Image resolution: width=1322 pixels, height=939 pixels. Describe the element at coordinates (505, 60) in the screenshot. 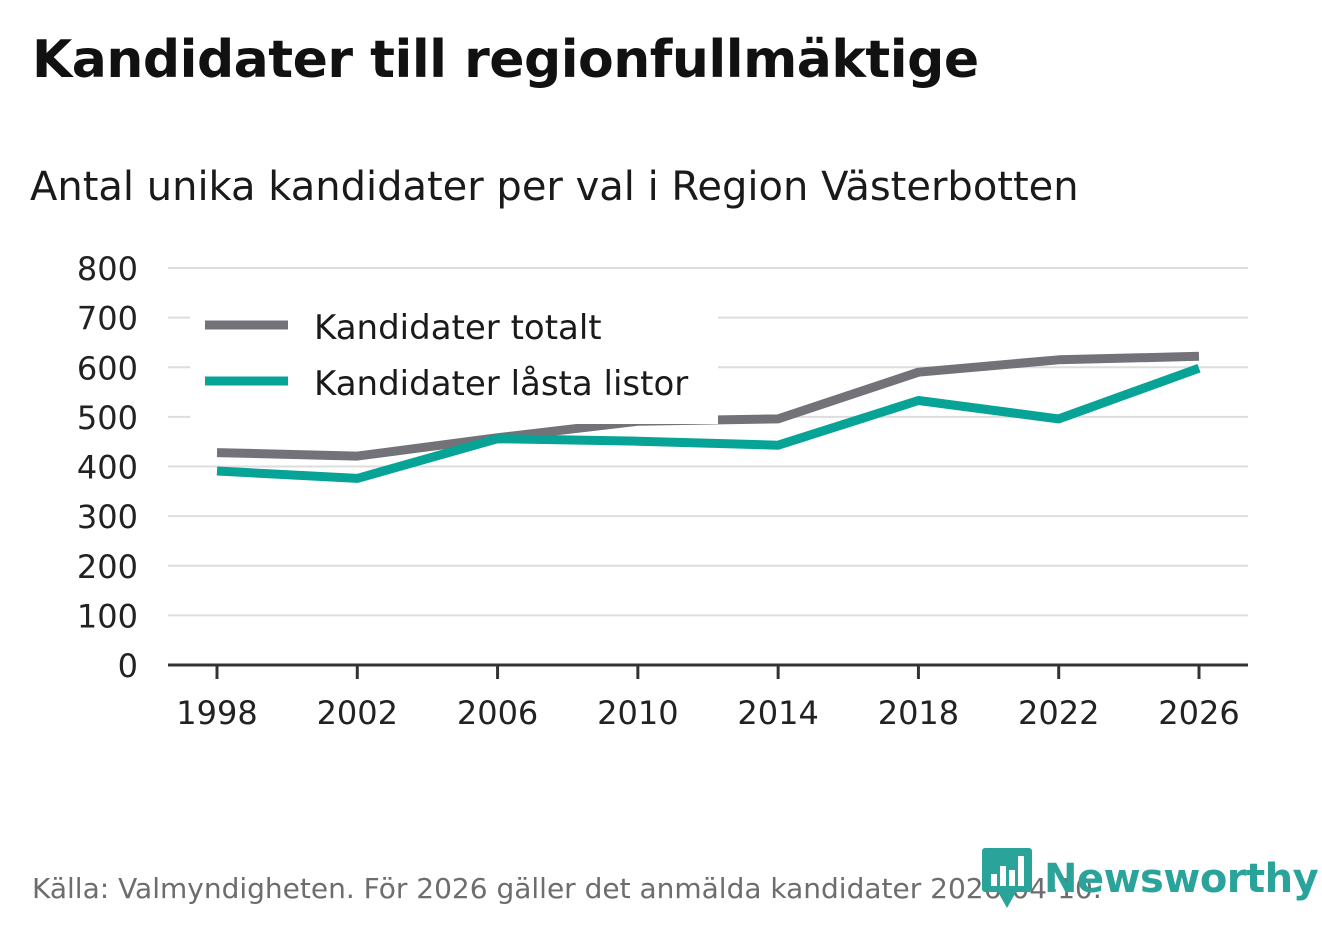

I see `chart-title: Kandidater till regionfullmäktige` at that location.